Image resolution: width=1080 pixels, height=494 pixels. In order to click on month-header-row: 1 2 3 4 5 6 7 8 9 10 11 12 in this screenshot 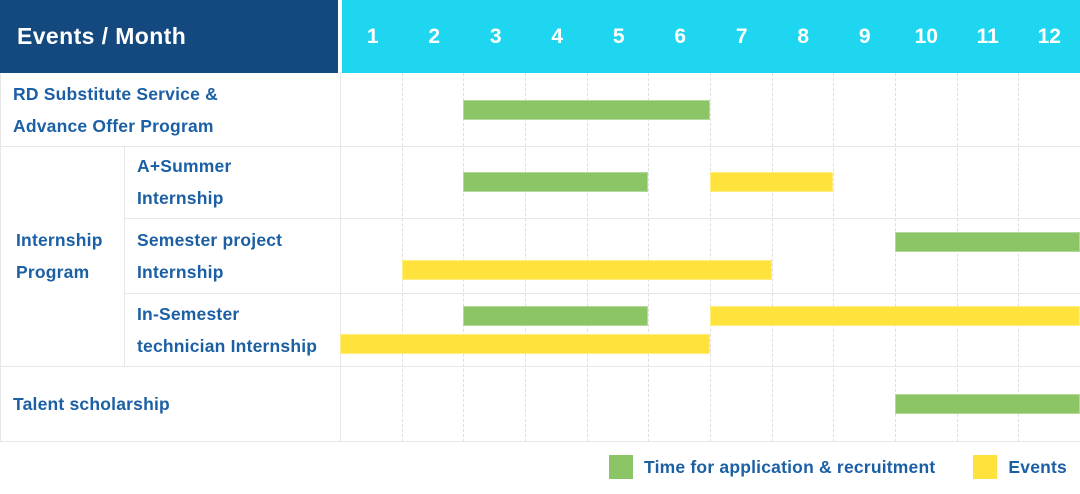, I will do `click(711, 36)`.